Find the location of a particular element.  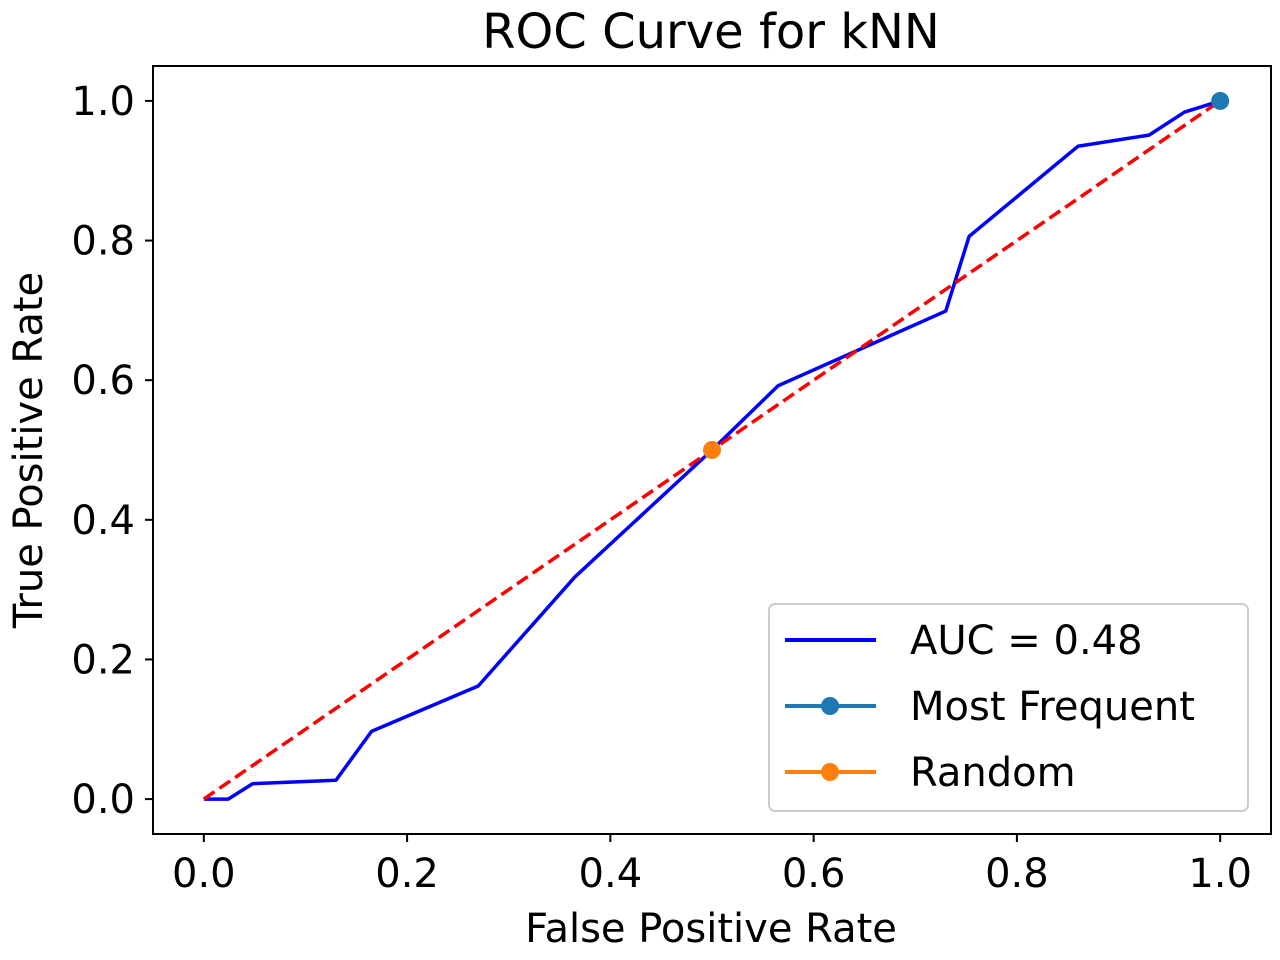

legend-item-most-frequent: Most Frequent is located at coordinates (990, 707).